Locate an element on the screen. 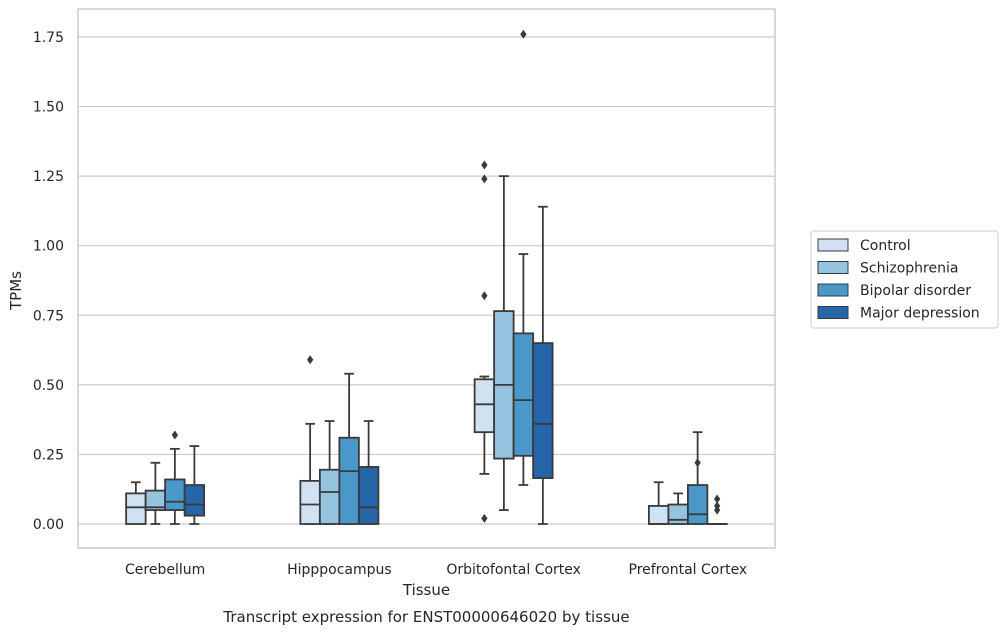  y-tick-label: 0.50 is located at coordinates (48, 386).